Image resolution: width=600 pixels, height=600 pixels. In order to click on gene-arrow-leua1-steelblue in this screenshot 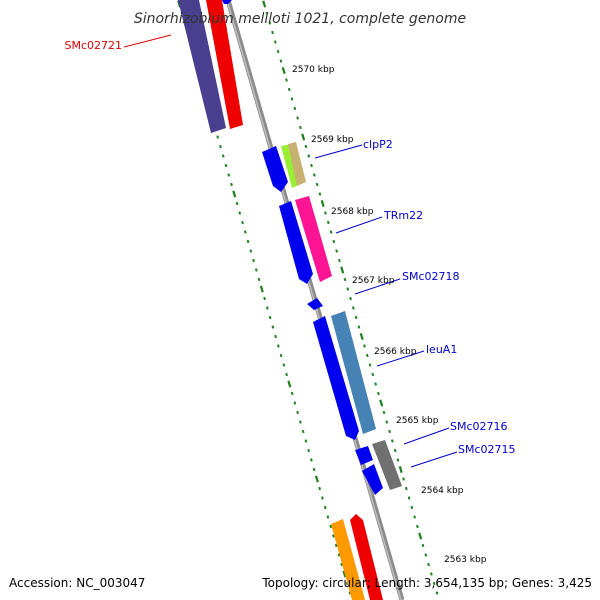, I will do `click(353, 372)`.